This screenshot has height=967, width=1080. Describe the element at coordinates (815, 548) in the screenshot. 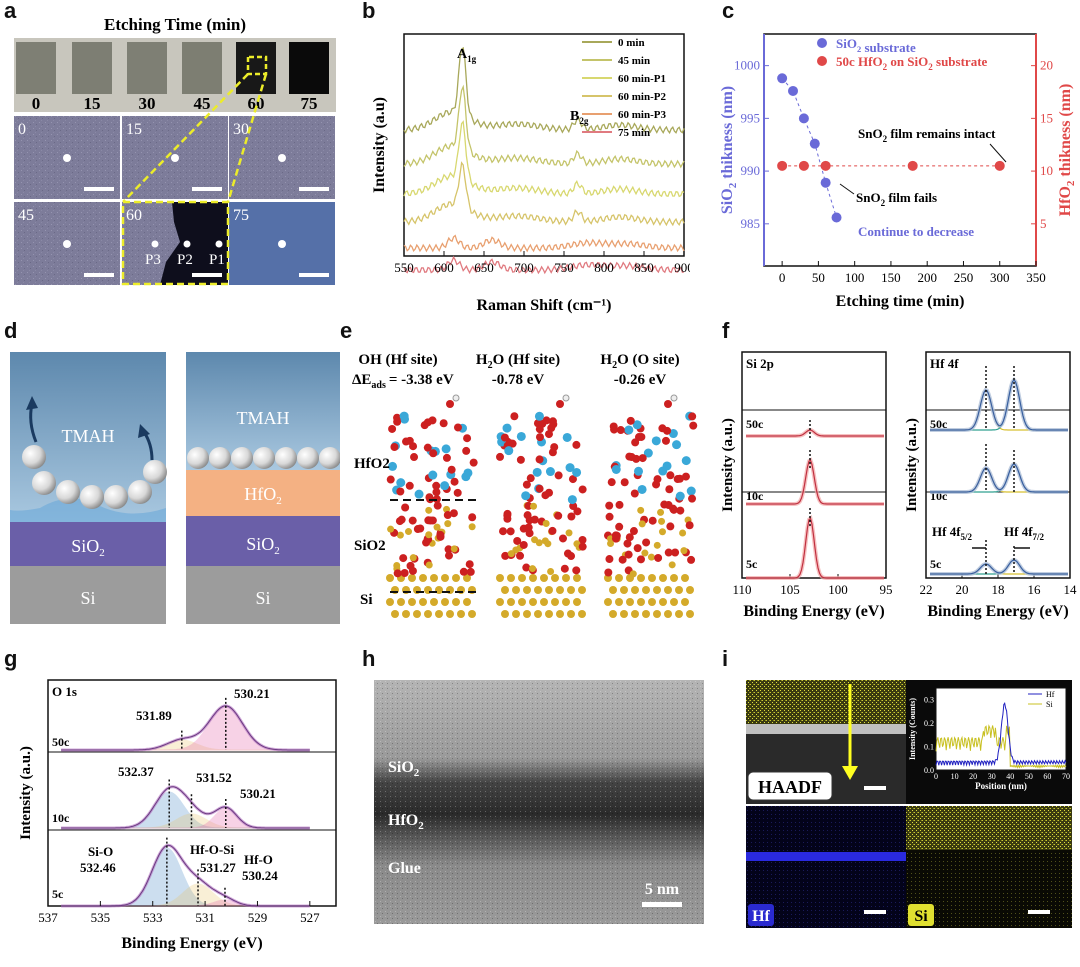

I see `si2p-spectrum` at that location.